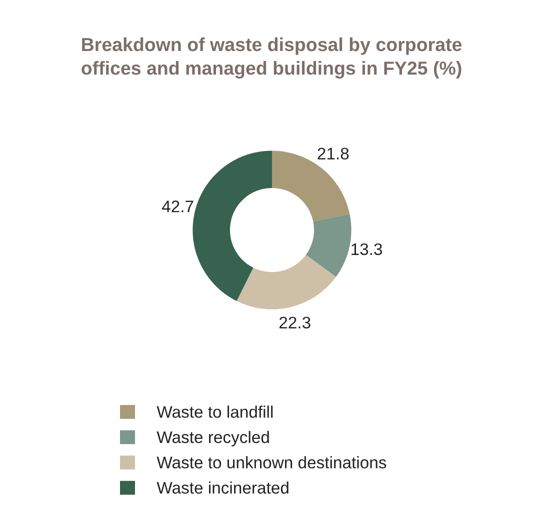 This screenshot has width=543, height=525. I want to click on data-label: 22.3, so click(294, 322).